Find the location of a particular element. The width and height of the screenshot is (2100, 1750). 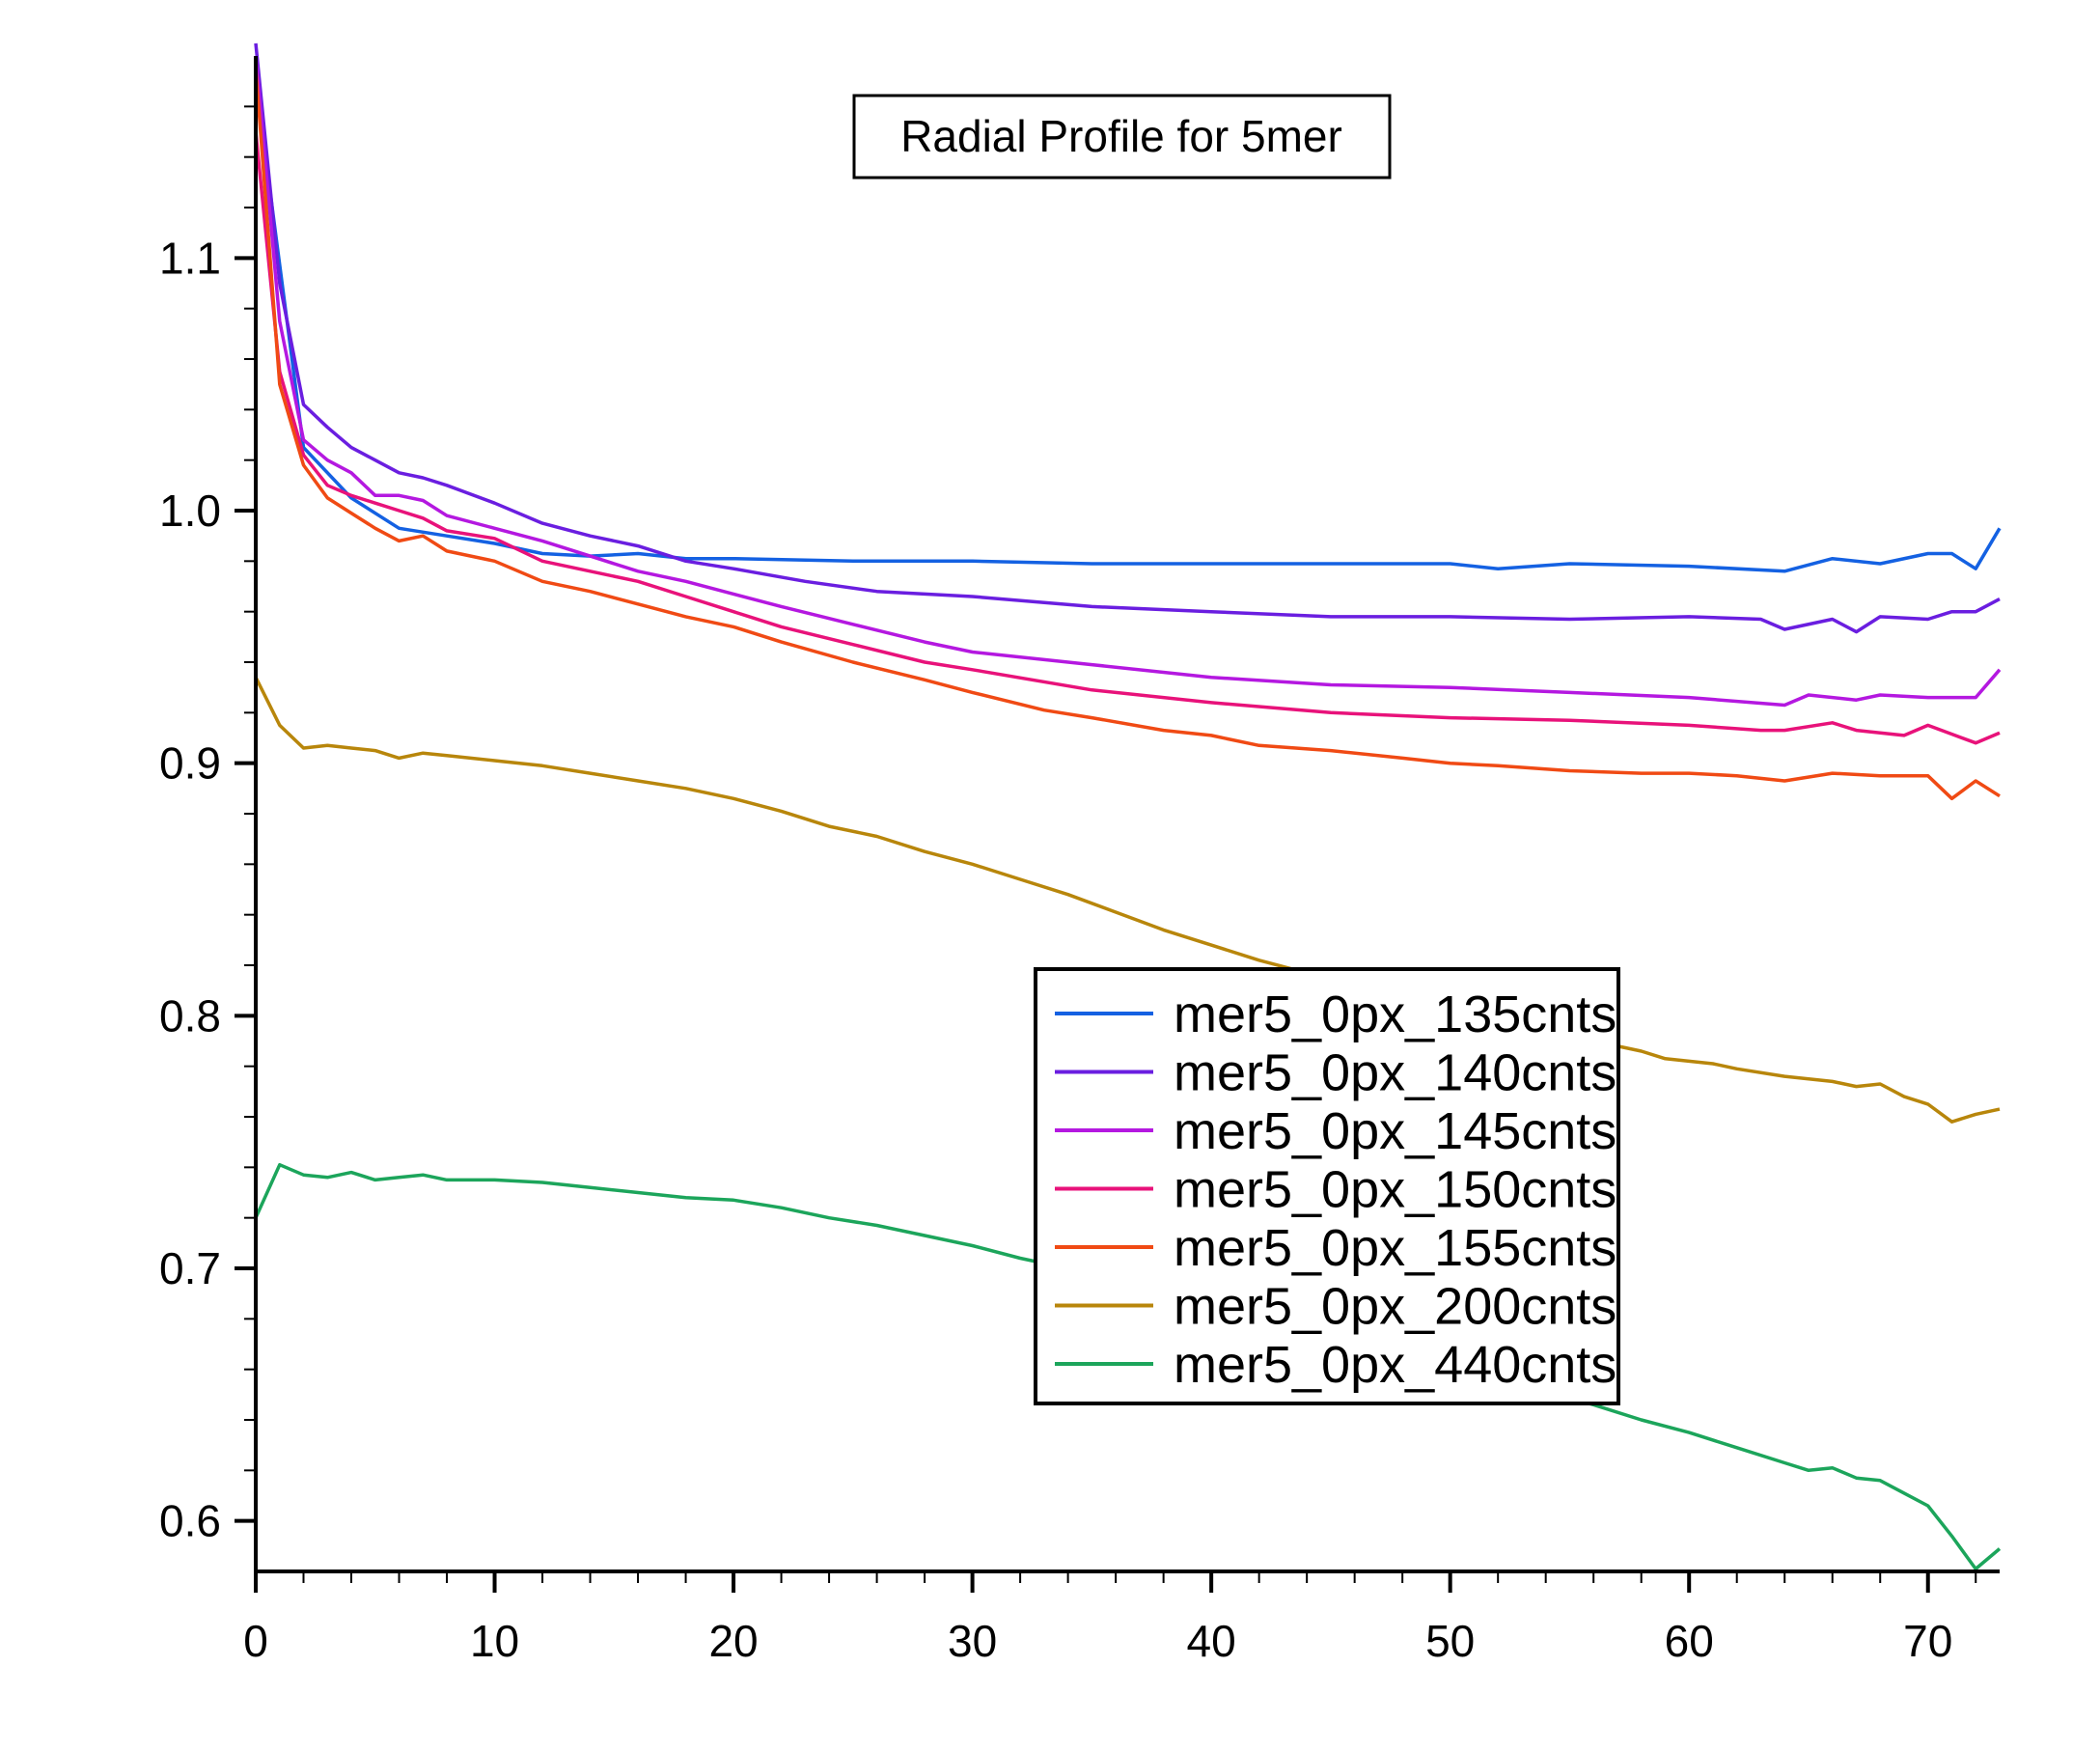

chart-title-frame is located at coordinates (1122, 137).